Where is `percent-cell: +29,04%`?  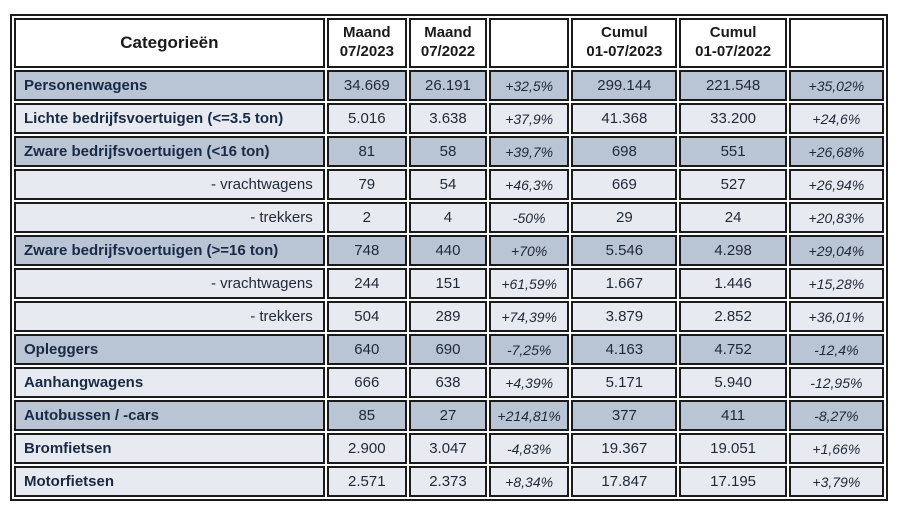
percent-cell: +29,04% is located at coordinates (836, 250).